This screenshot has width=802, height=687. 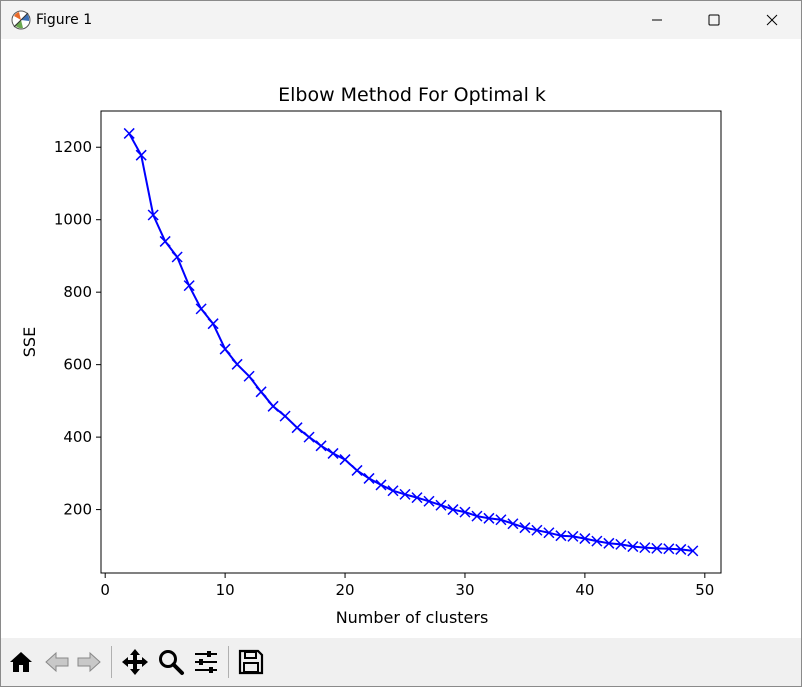 I want to click on y-tick-label: 1200, so click(x=73, y=147).